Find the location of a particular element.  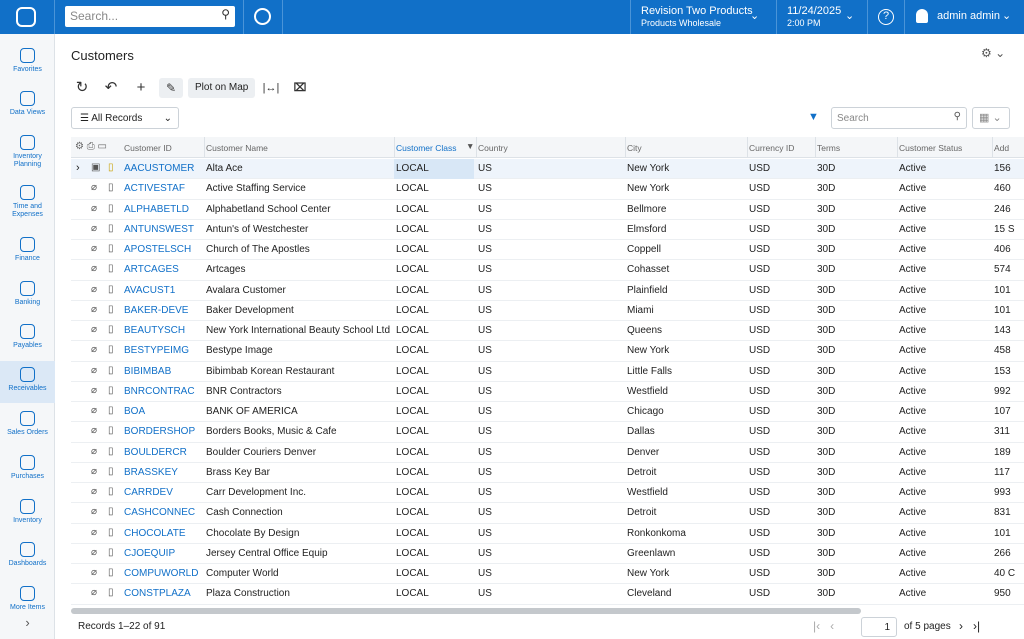

company: Revision Two Products is located at coordinates (697, 11).